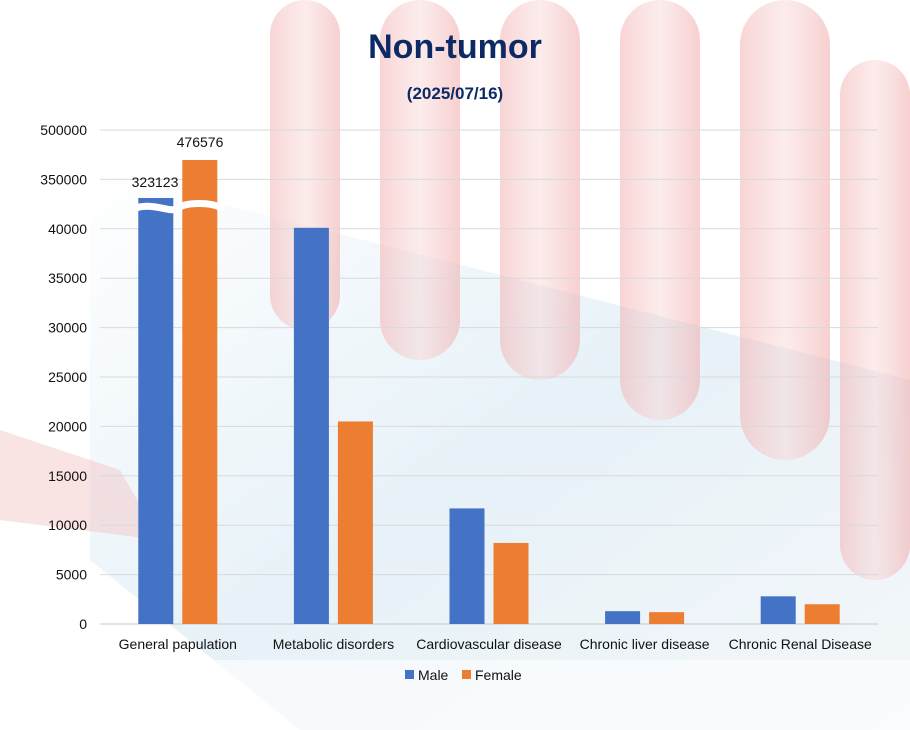 The image size is (910, 730). Describe the element at coordinates (83, 624) in the screenshot. I see `y-tick-label: 0` at that location.